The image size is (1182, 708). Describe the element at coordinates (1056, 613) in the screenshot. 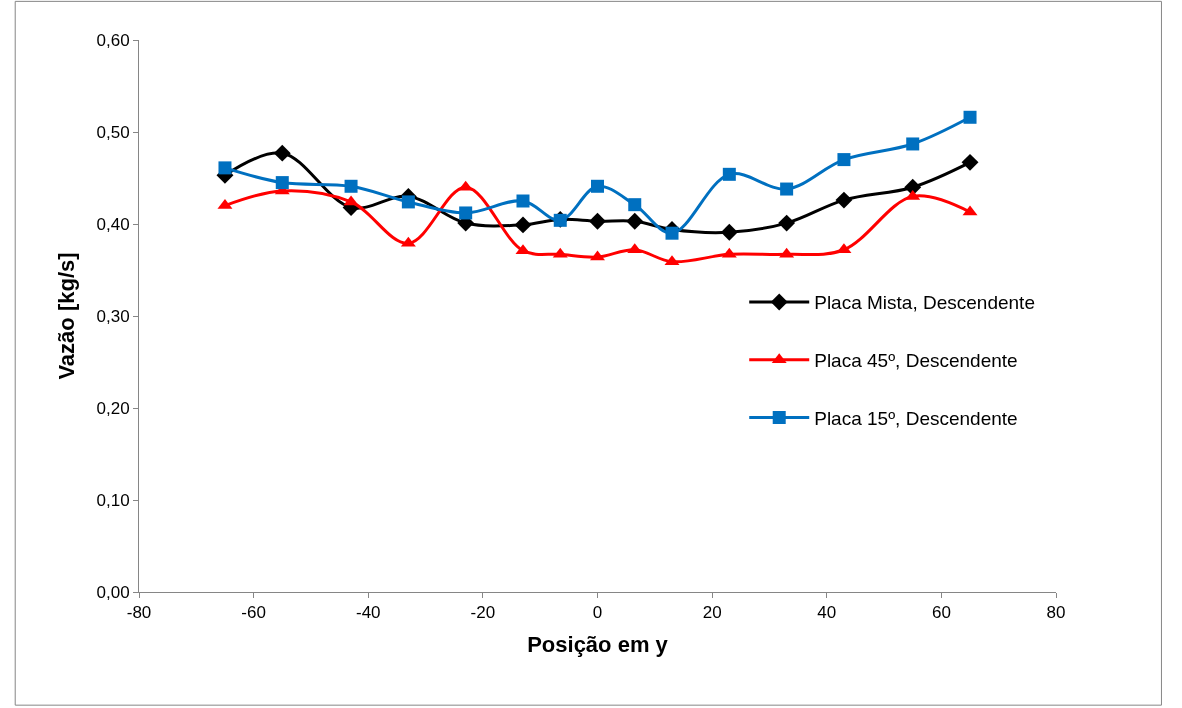

I see `x-tick-label: 80` at that location.